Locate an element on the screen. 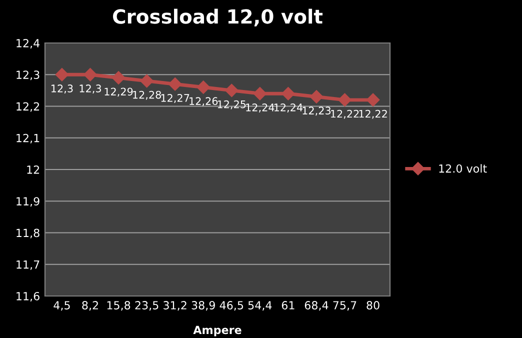 This screenshot has height=338, width=522. x-axis-title: Ampere is located at coordinates (217, 331).